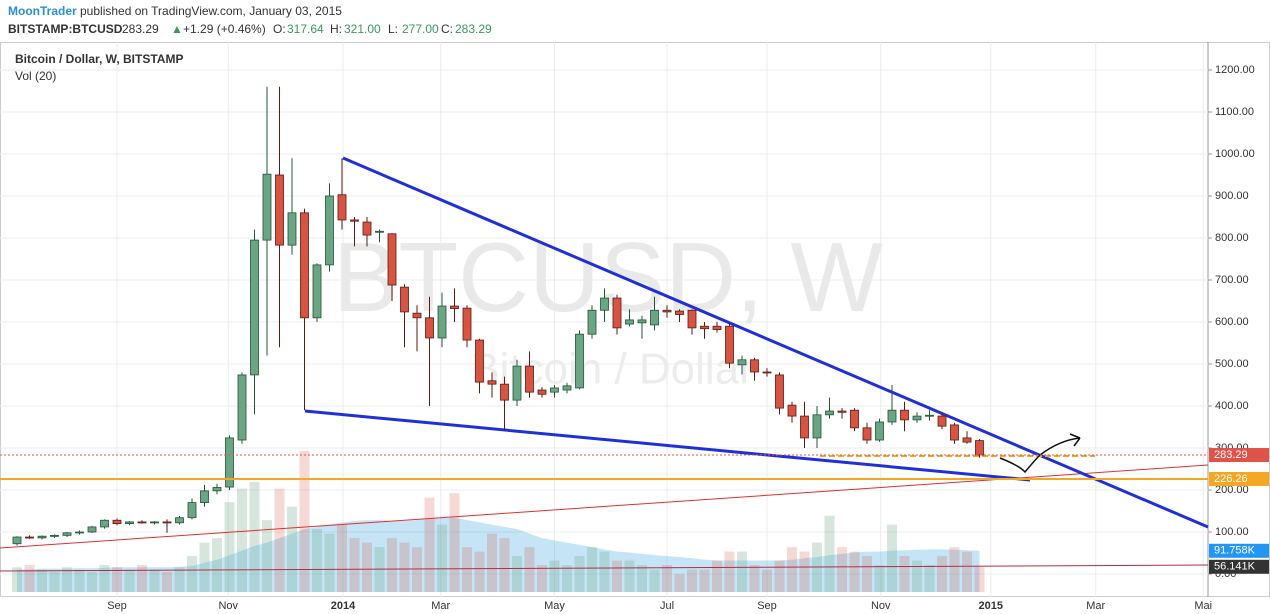 This screenshot has width=1270, height=614. I want to click on author: MoonTrader, so click(42, 11).